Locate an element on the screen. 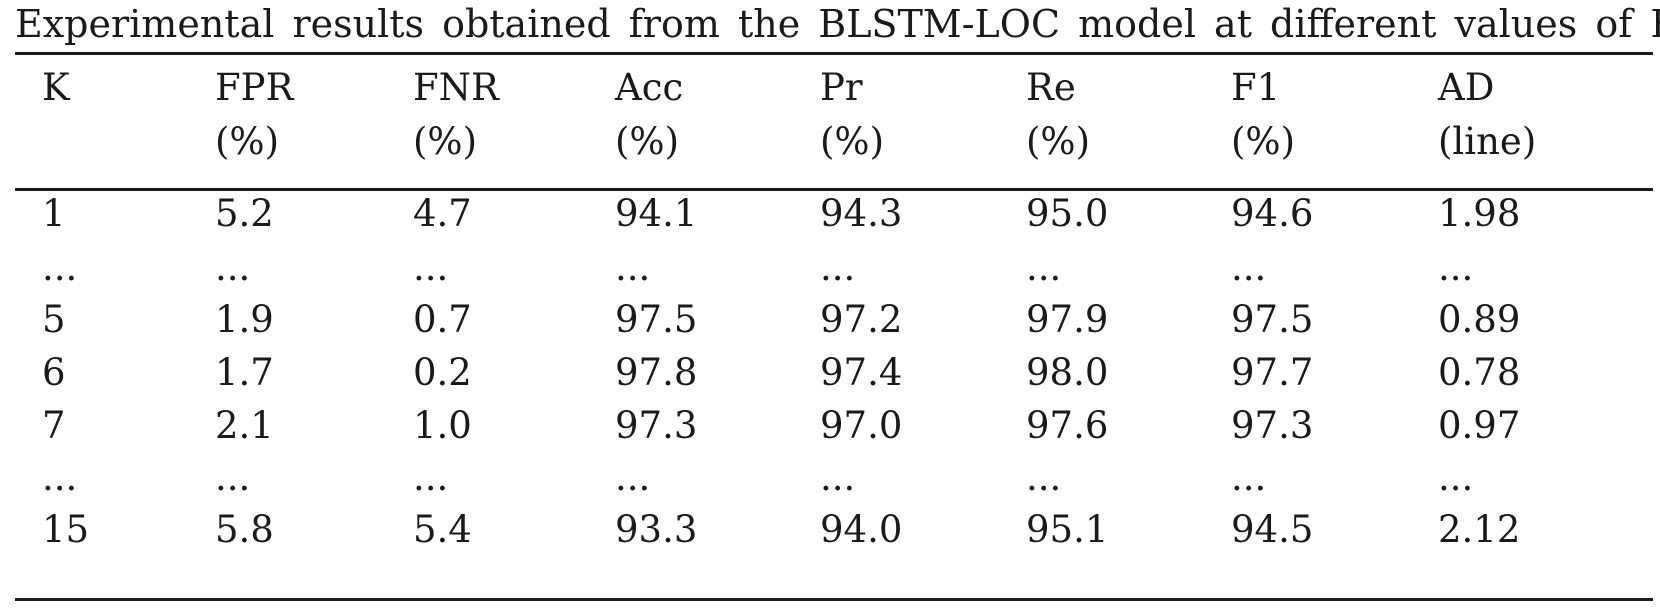 Image resolution: width=1660 pixels, height=608 pixels. table-cell-acc: 93.3 is located at coordinates (656, 529).